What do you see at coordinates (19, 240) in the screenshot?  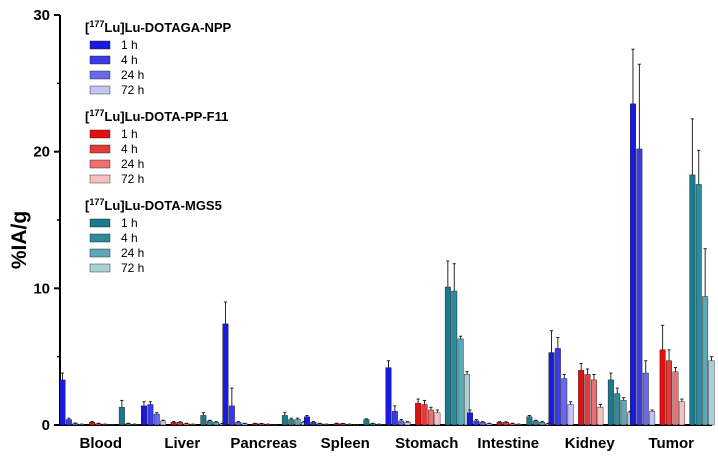 I see `y-axis-label: %IA/g` at bounding box center [19, 240].